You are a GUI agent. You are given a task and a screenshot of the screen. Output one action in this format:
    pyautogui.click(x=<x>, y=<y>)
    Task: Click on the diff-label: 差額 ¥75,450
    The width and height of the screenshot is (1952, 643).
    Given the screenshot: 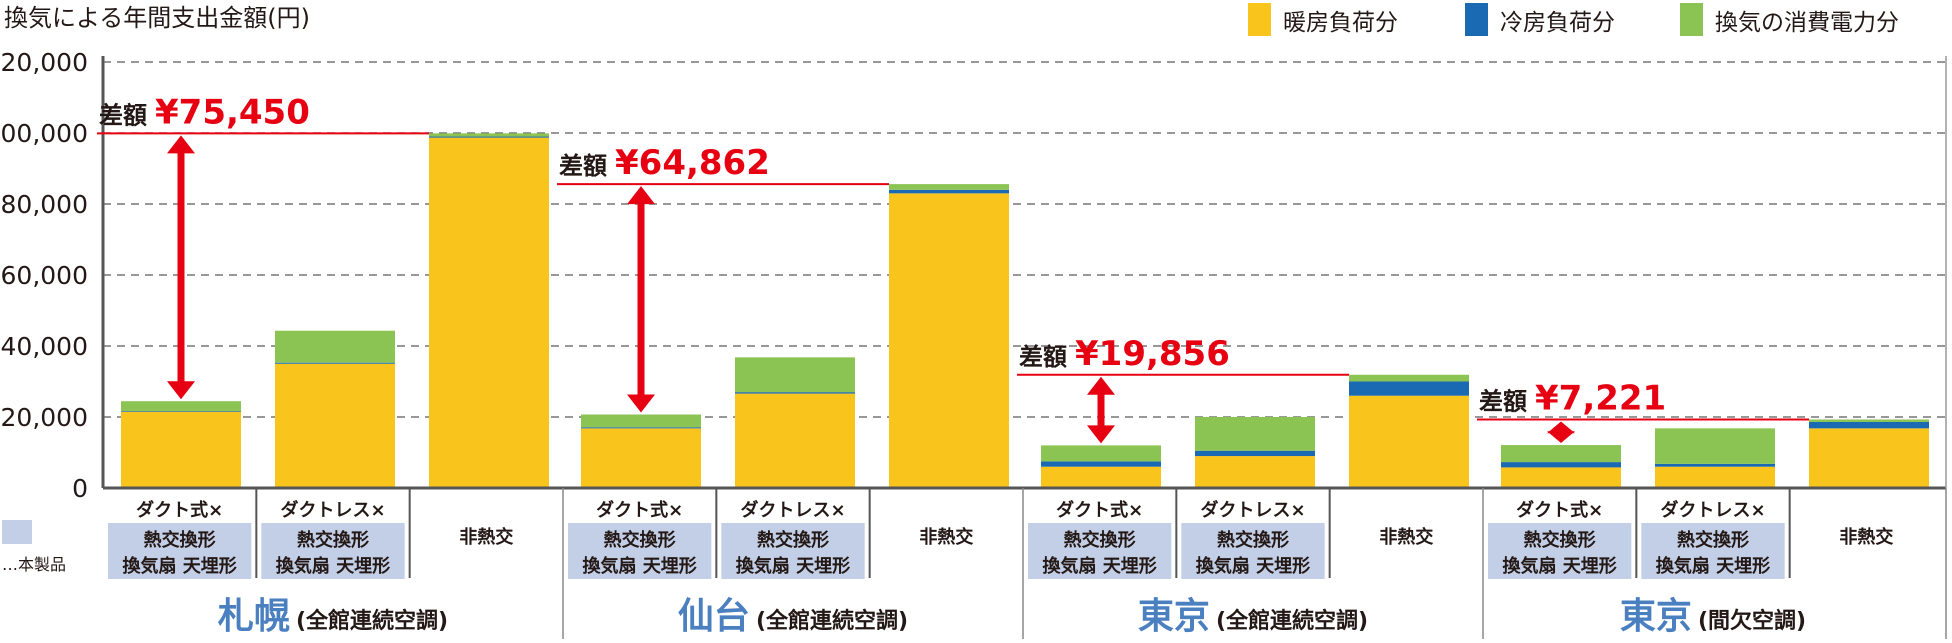 What is the action you would take?
    pyautogui.click(x=204, y=112)
    